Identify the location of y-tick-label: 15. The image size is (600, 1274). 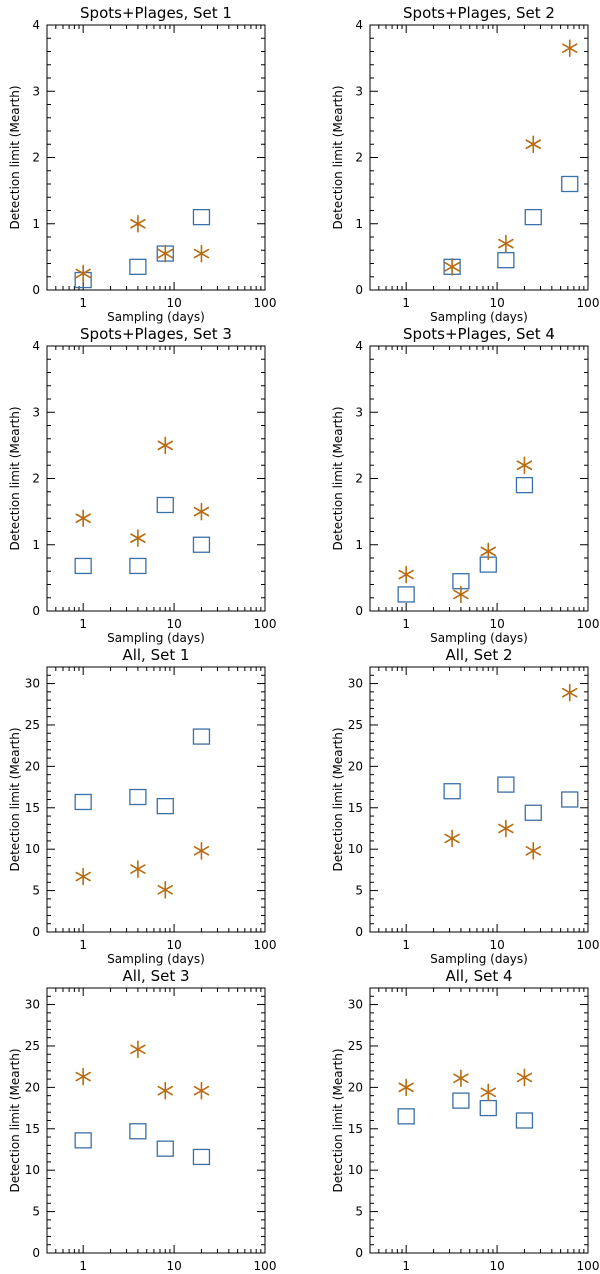
(32, 1129).